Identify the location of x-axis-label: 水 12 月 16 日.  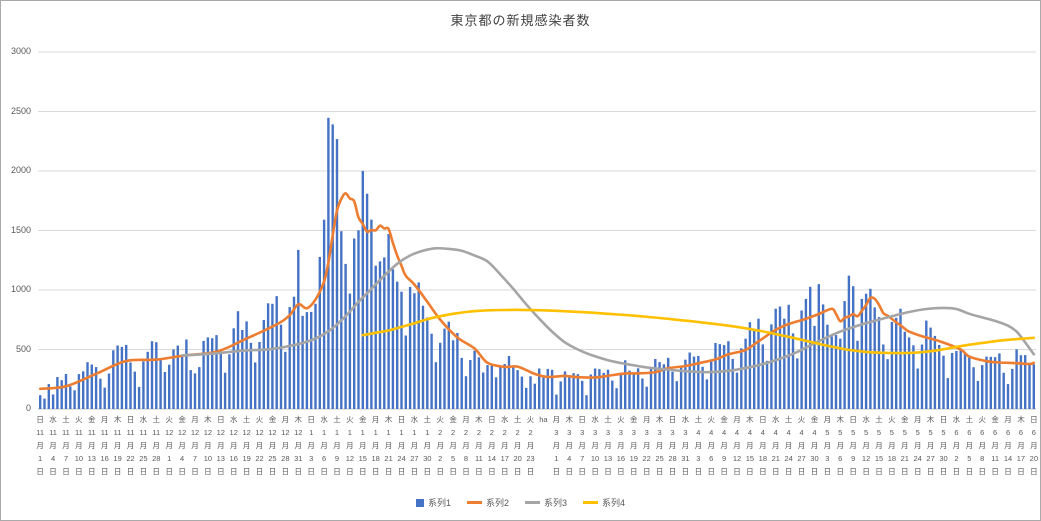
(233, 445).